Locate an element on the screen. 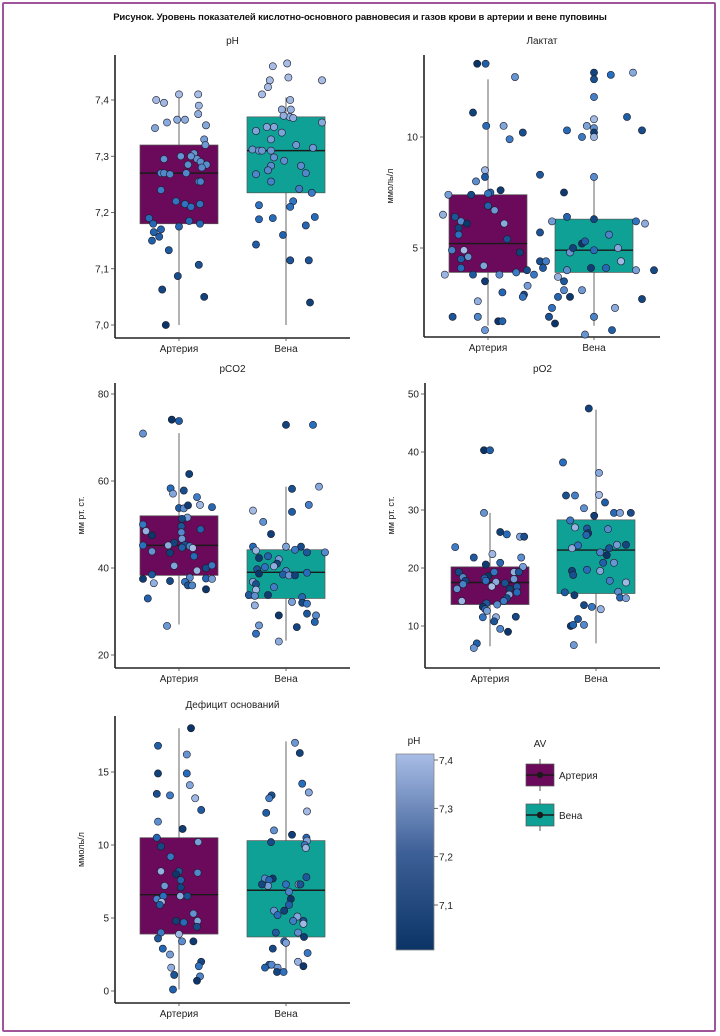 The width and height of the screenshot is (720, 1036). legend-item-vena: Вена is located at coordinates (554, 815).